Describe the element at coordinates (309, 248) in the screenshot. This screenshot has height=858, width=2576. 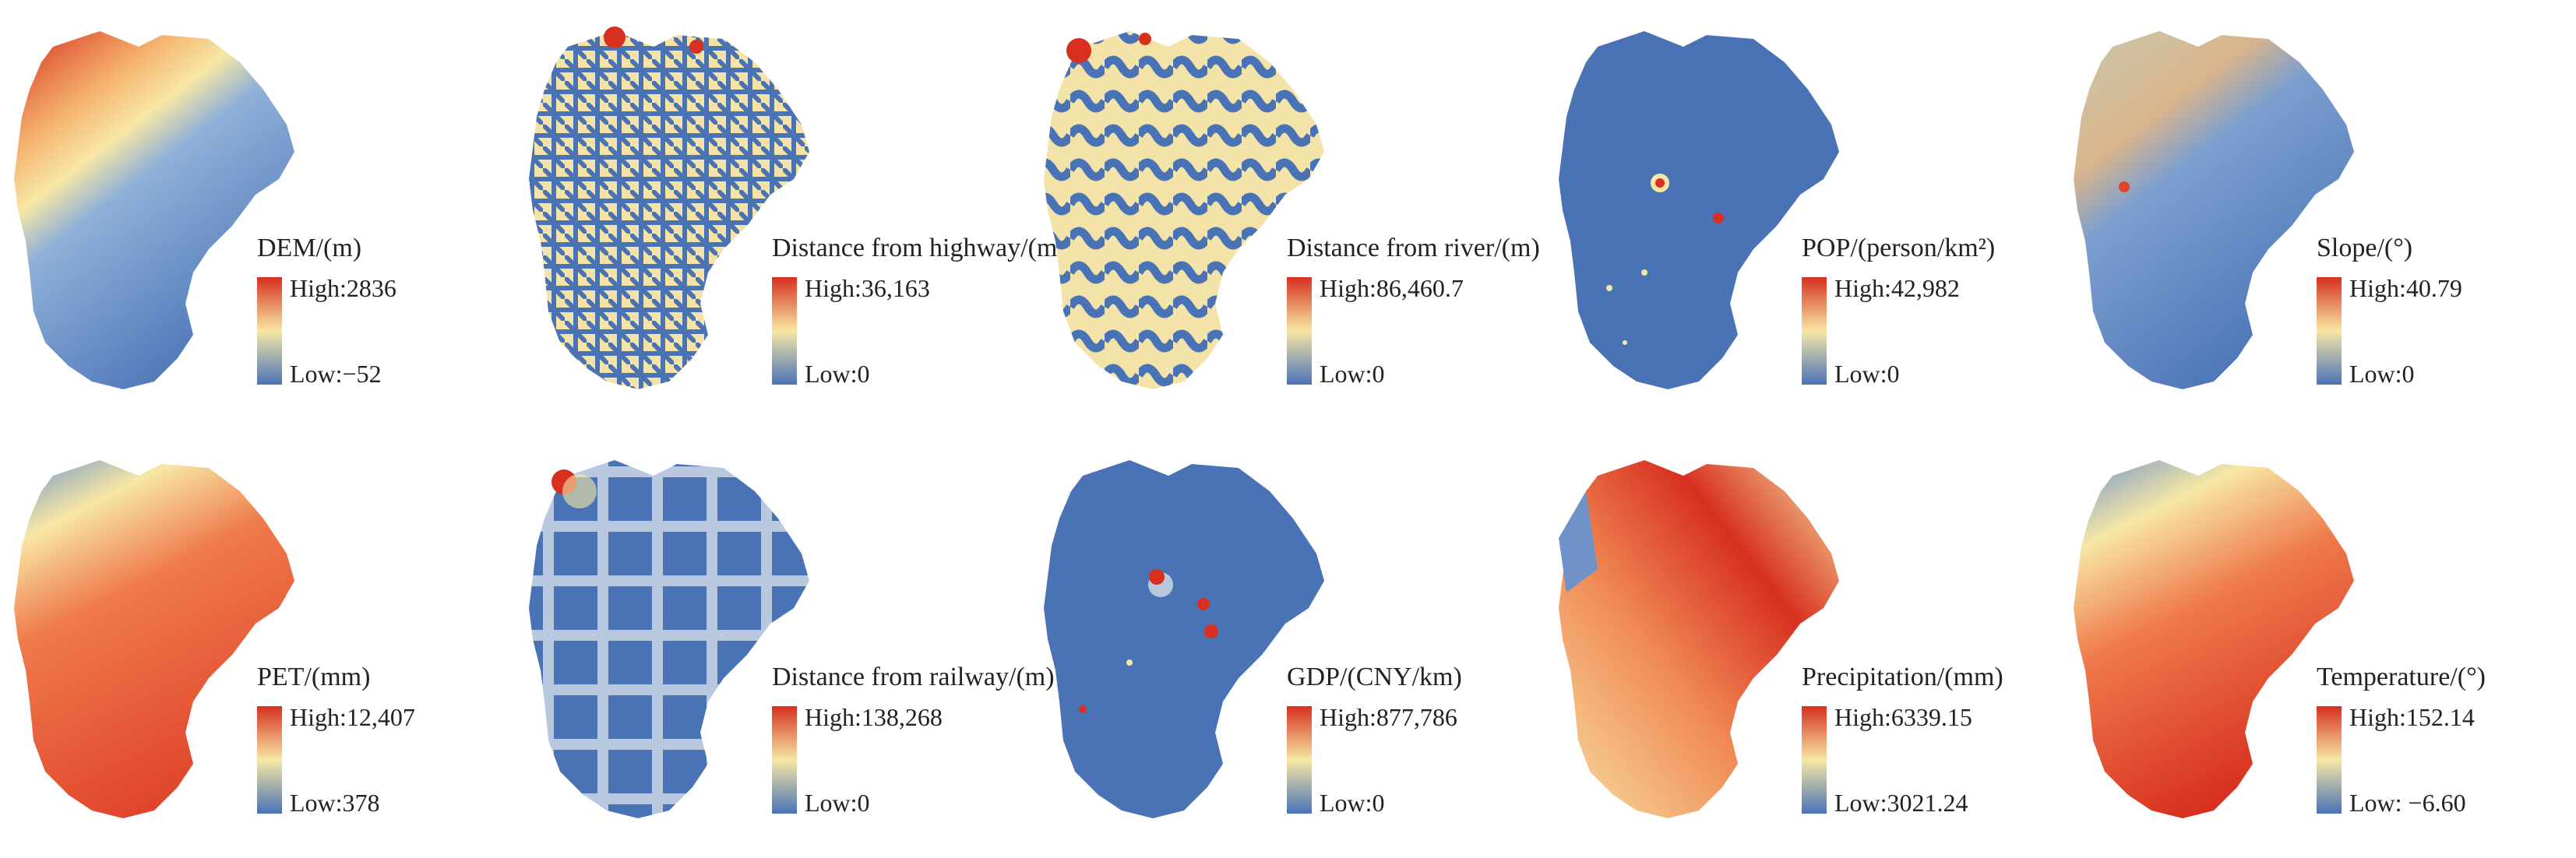
I see `legend-title: DEM/(m)` at that location.